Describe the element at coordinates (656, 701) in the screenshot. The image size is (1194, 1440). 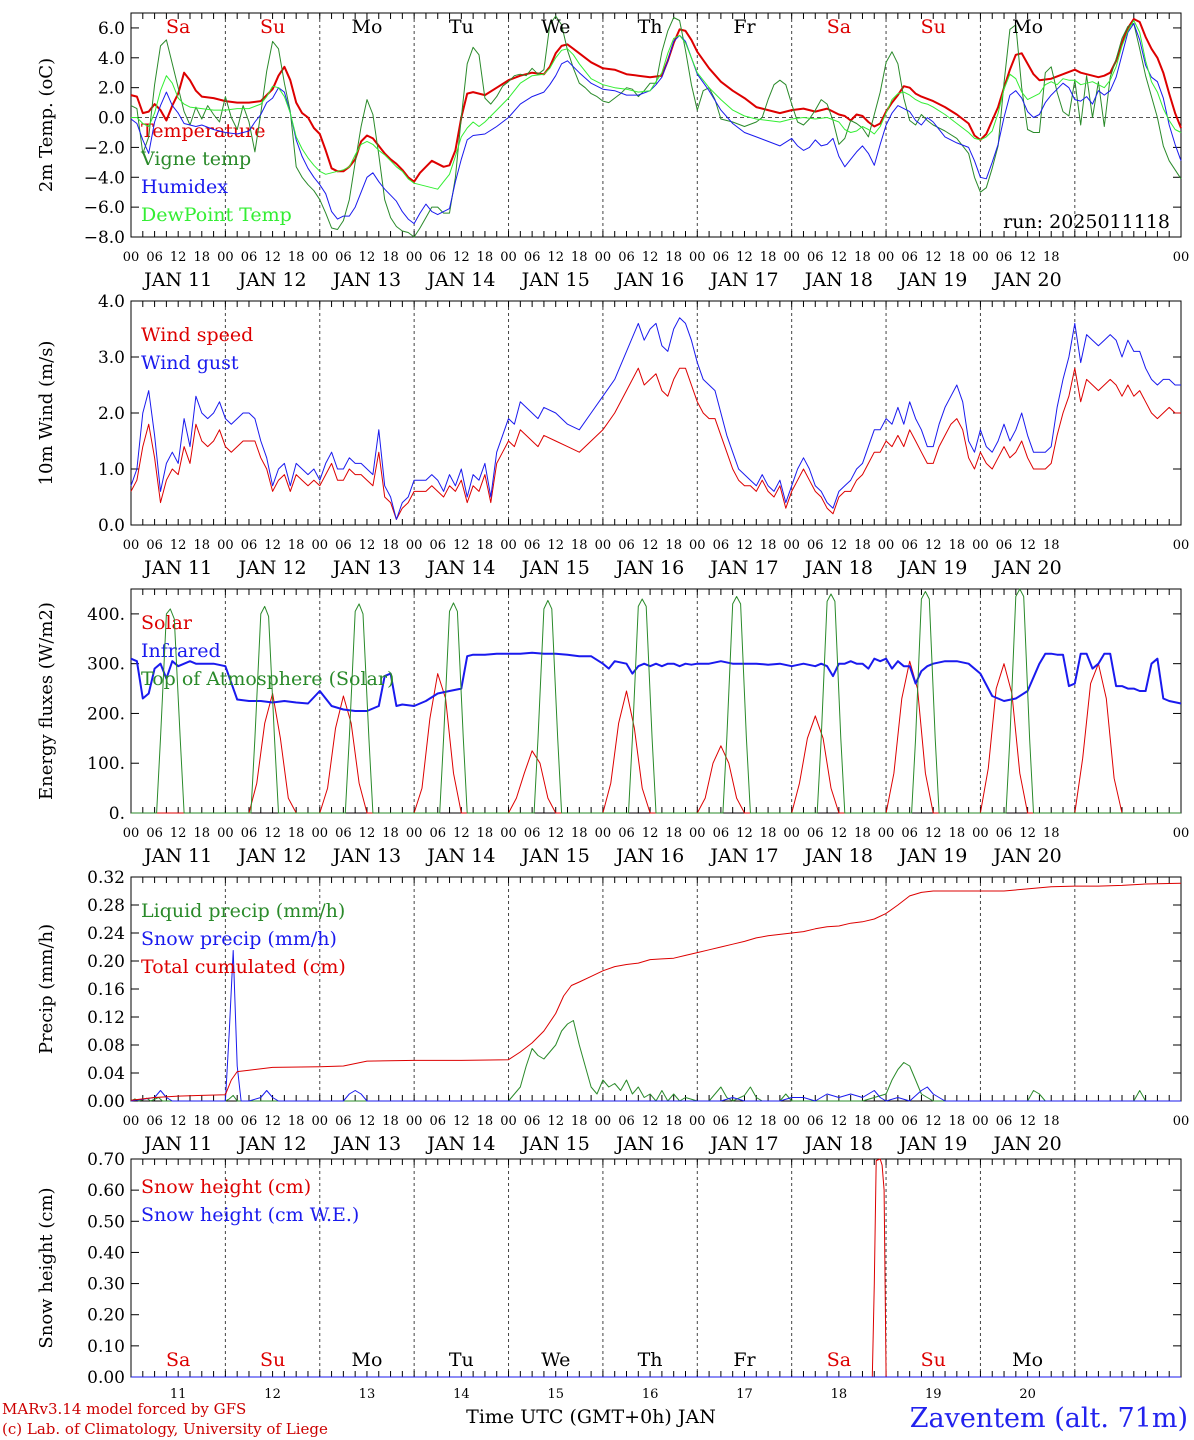
I see `series-line-top-of-atmosphere-solar-` at that location.